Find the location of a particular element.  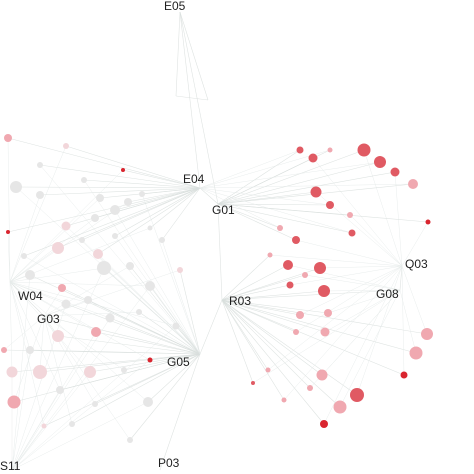

hub-label-w04: W04 is located at coordinates (30, 296).